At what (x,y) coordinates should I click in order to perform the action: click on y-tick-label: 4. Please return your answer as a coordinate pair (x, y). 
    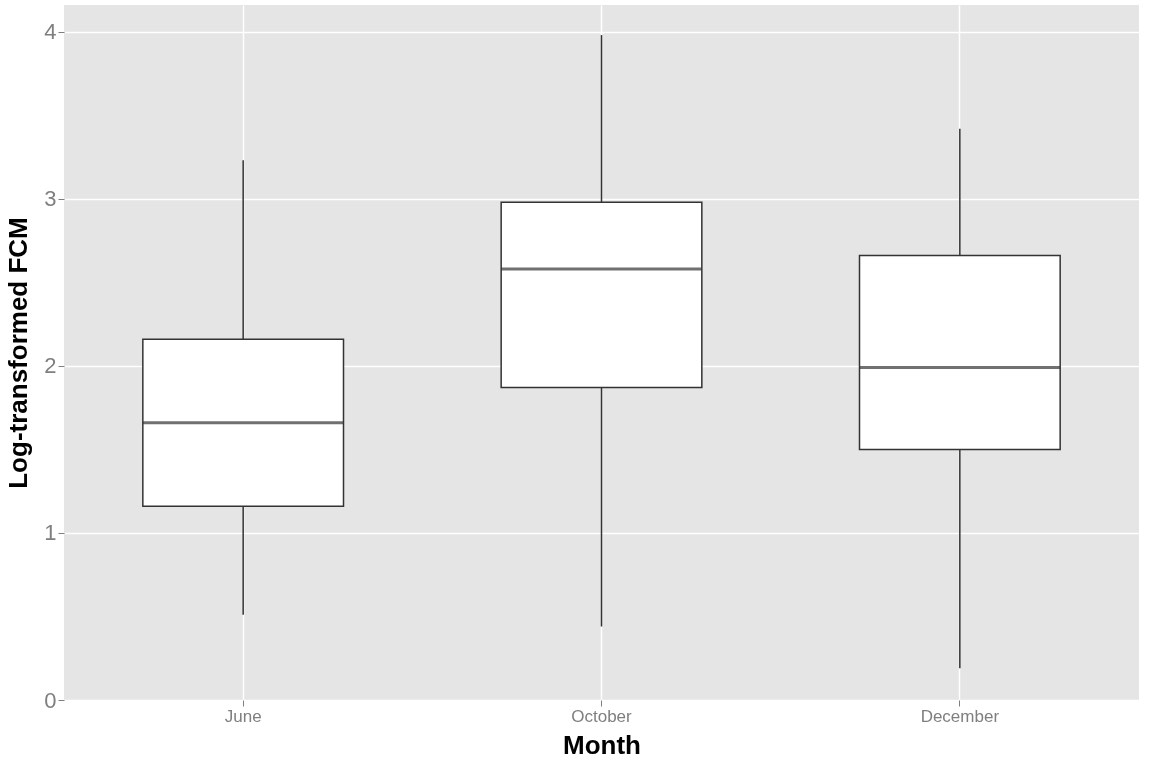
    Looking at the image, I should click on (50, 32).